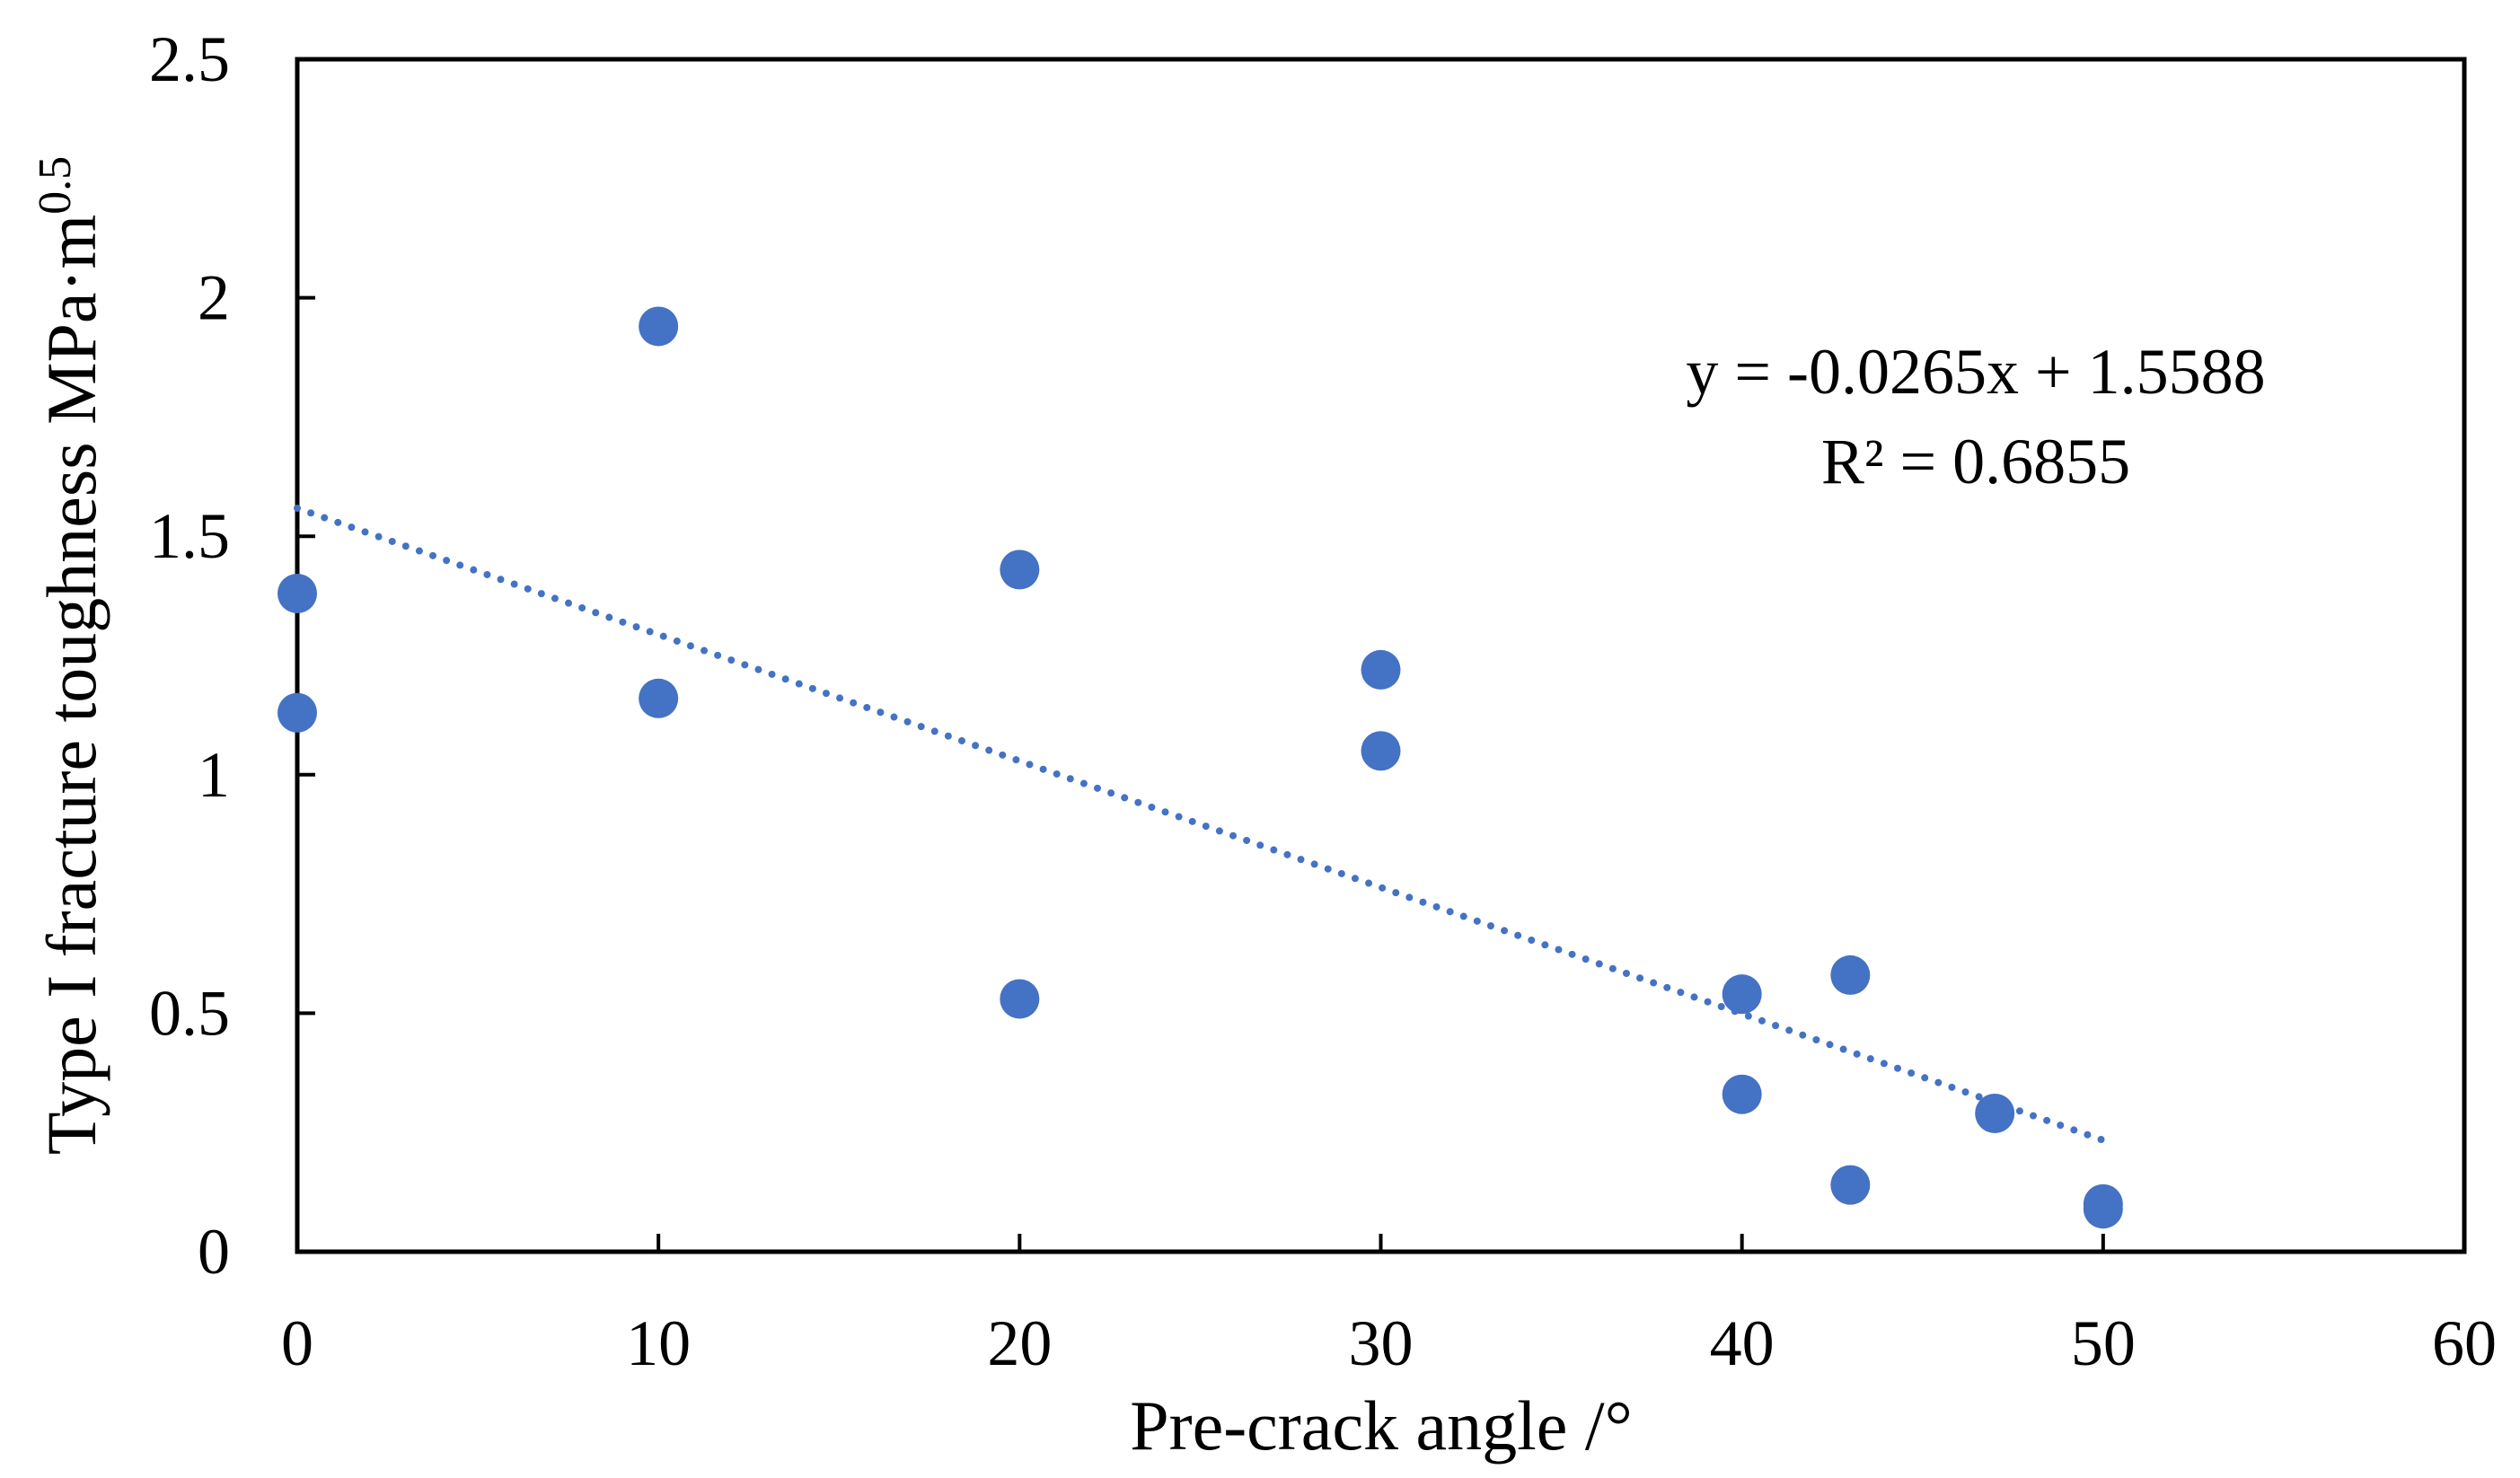 This screenshot has height=1478, width=2520. What do you see at coordinates (1975, 462) in the screenshot?
I see `r-squared-label: R² = 0.6855` at bounding box center [1975, 462].